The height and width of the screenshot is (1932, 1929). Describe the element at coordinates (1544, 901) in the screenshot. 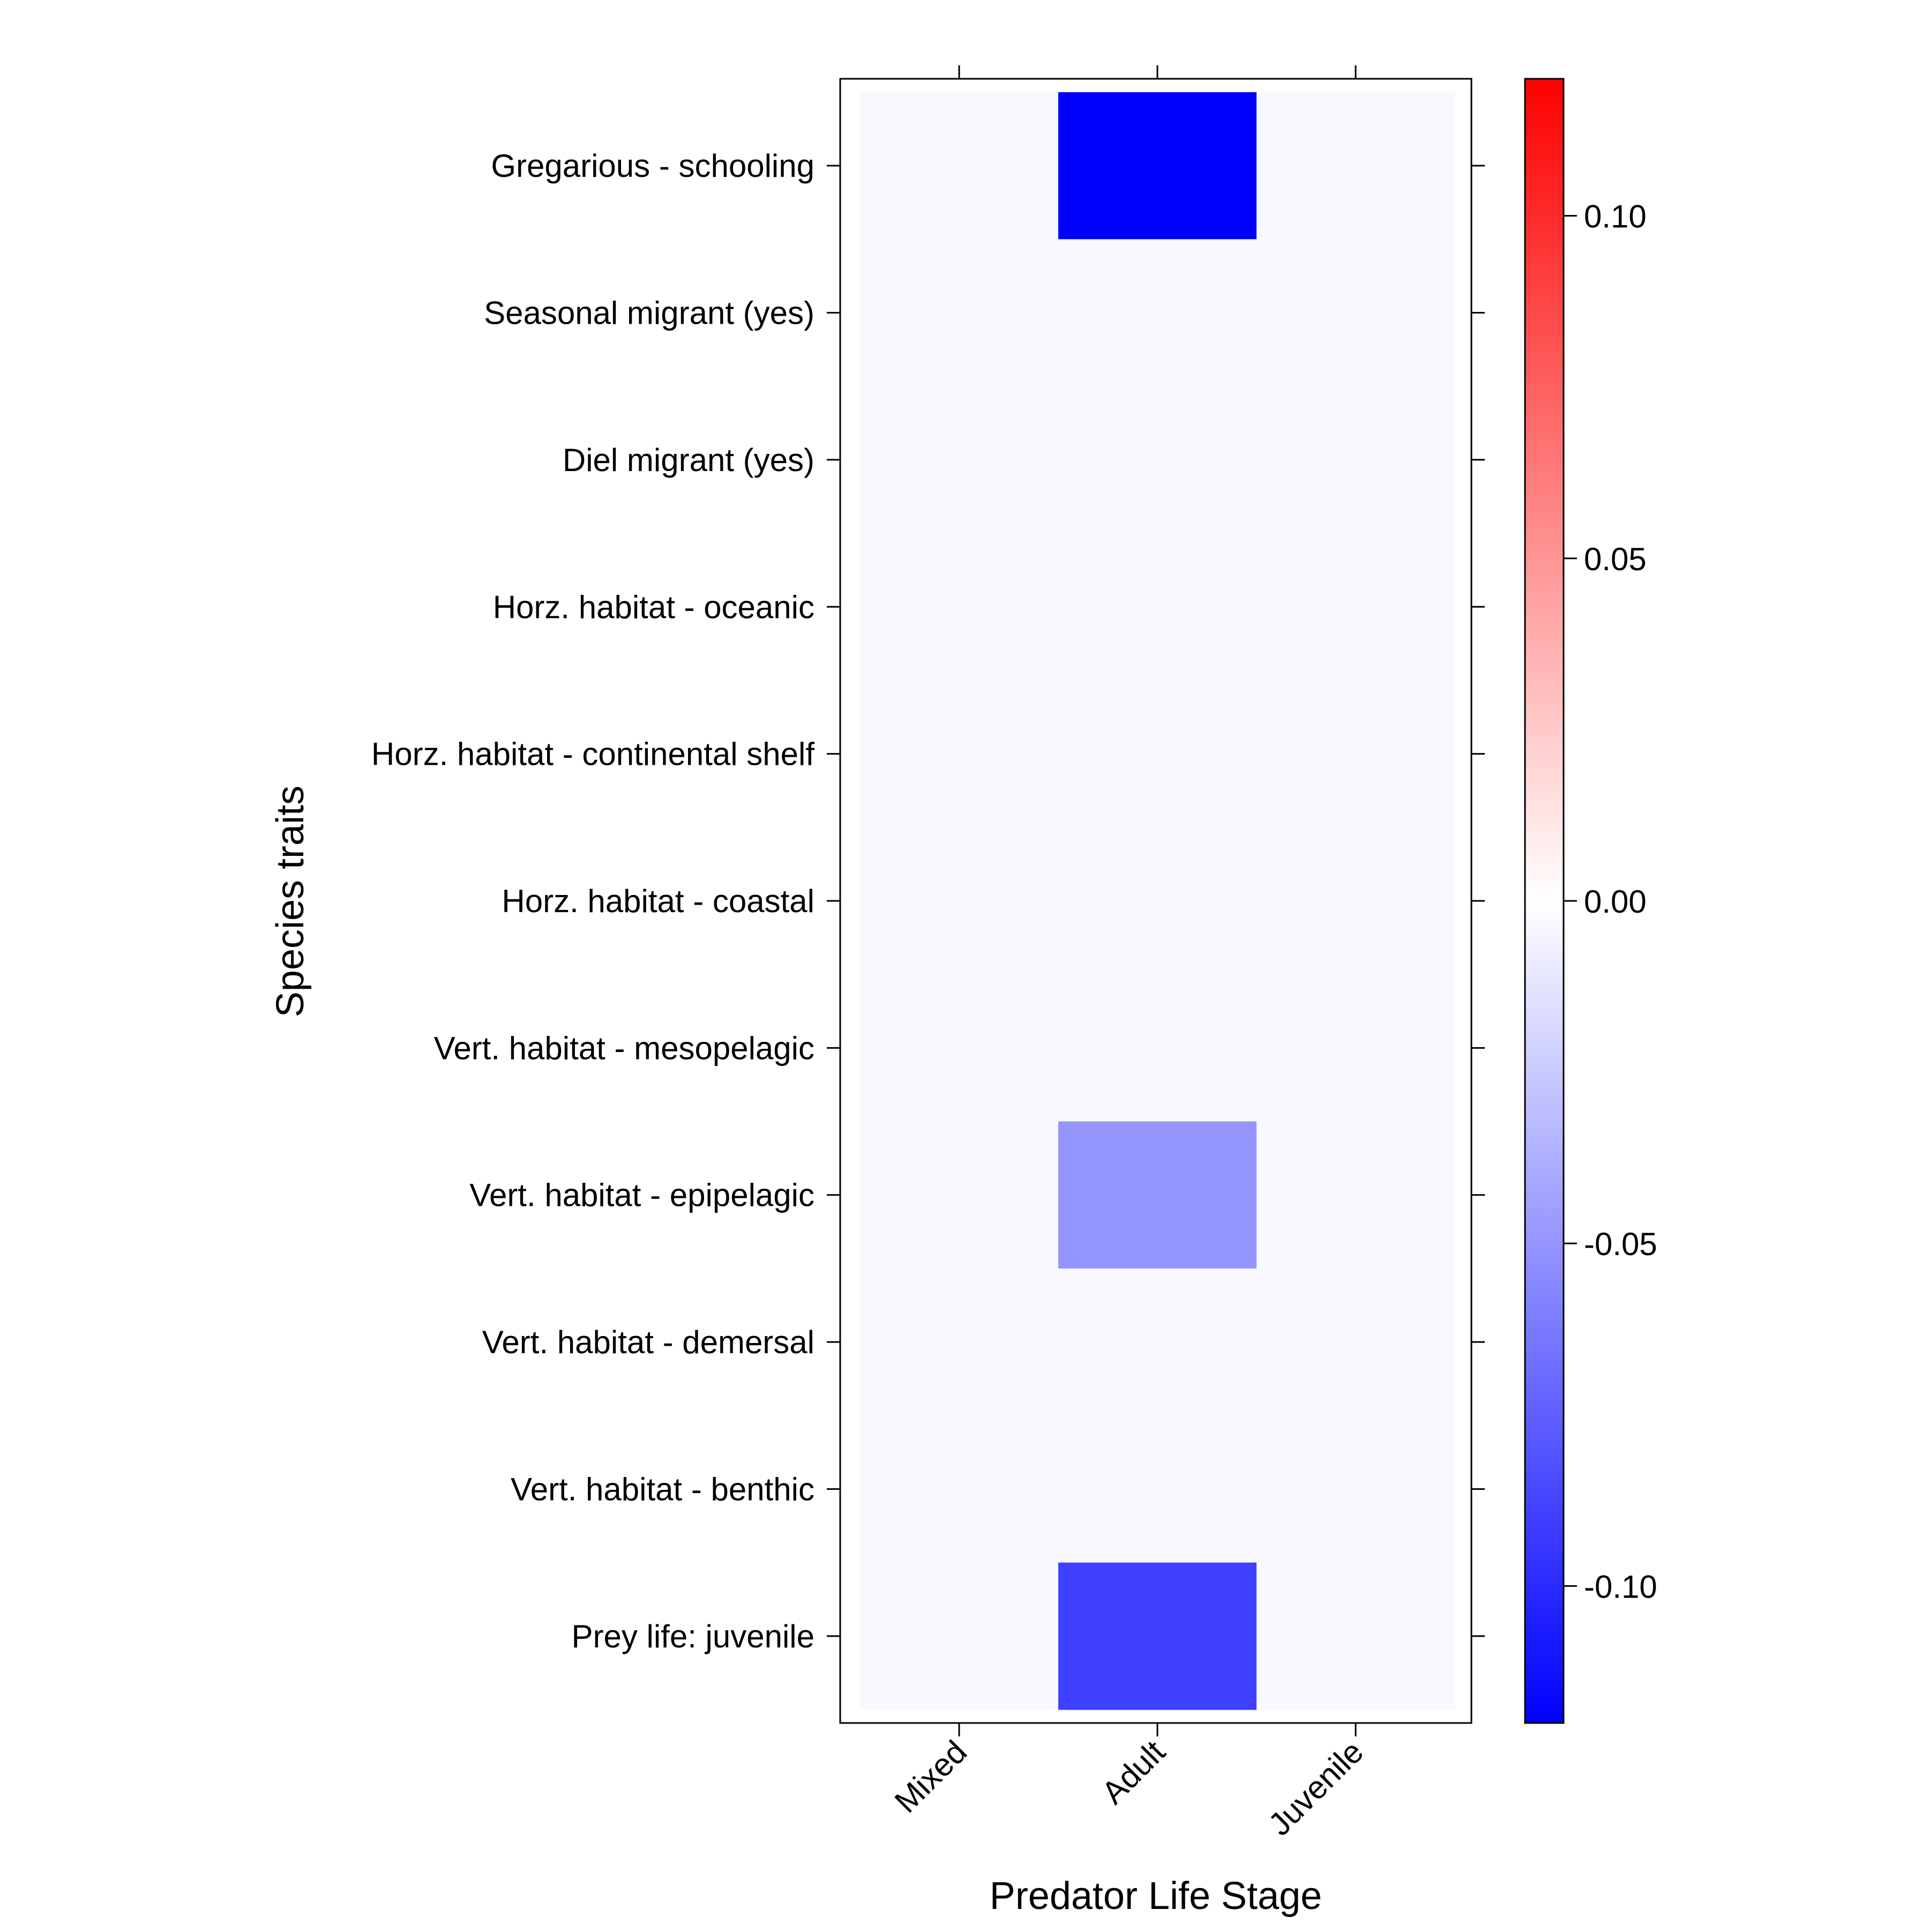

I see `colorbar-gradient` at that location.